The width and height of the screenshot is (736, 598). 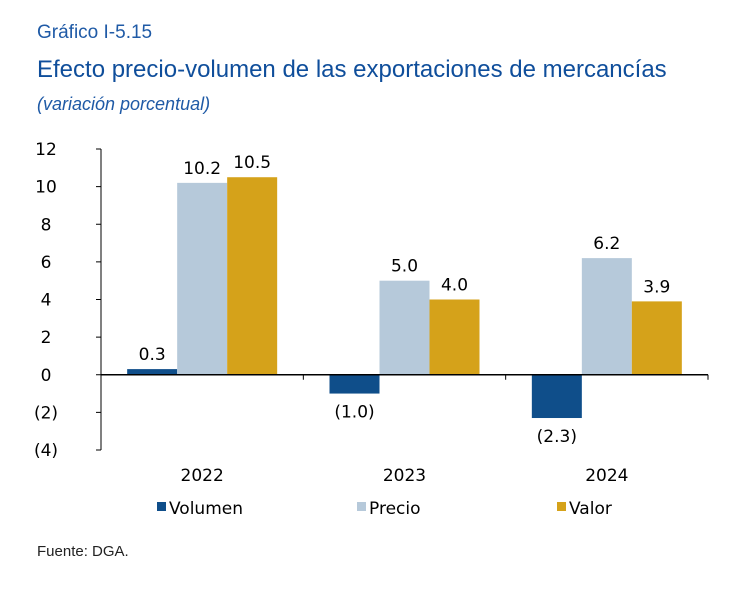 What do you see at coordinates (46, 413) in the screenshot?
I see `y-tick-label: (2)` at bounding box center [46, 413].